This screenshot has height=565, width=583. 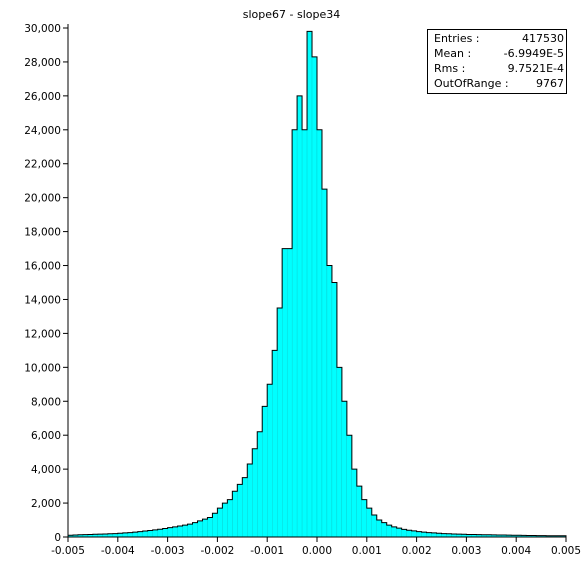 I want to click on stats-row-rms: Rms : 9.7521E-4, so click(x=499, y=68).